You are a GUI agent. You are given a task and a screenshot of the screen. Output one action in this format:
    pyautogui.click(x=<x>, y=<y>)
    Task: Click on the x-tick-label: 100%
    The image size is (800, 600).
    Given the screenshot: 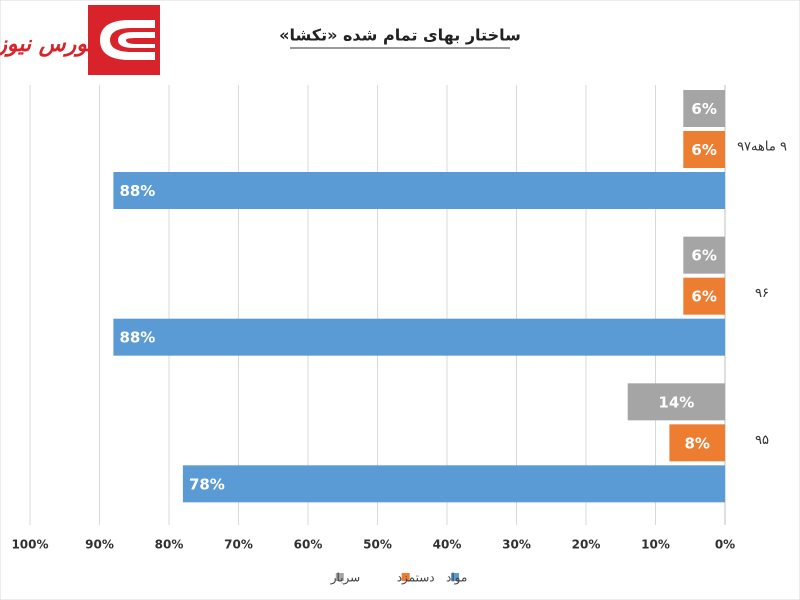 What is the action you would take?
    pyautogui.click(x=29, y=545)
    